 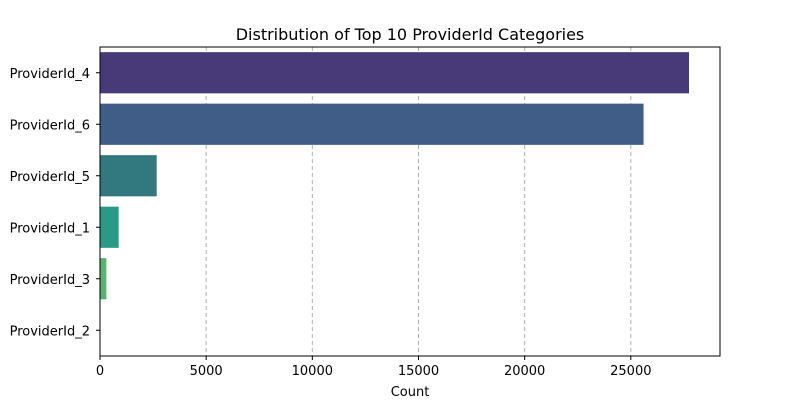 What do you see at coordinates (418, 371) in the screenshot?
I see `x-tick-label: 15000` at bounding box center [418, 371].